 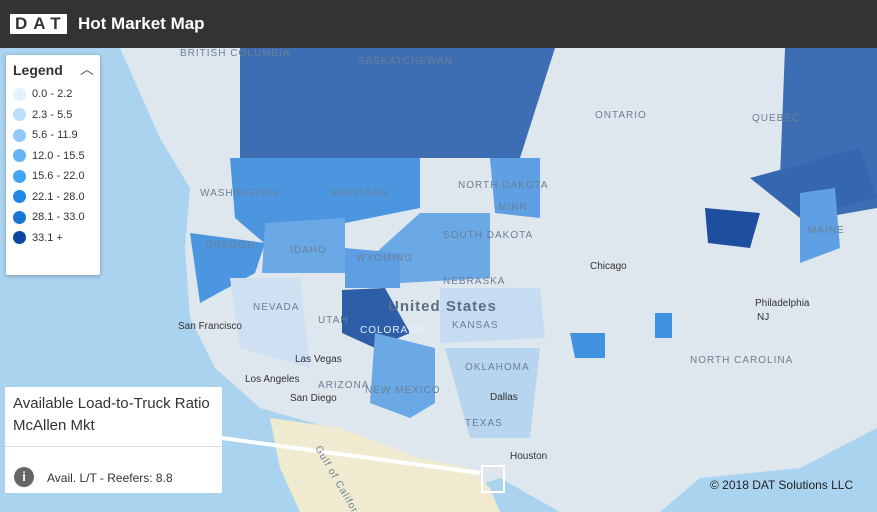 What do you see at coordinates (621, 115) in the screenshot?
I see `map-label: ONTARIO` at bounding box center [621, 115].